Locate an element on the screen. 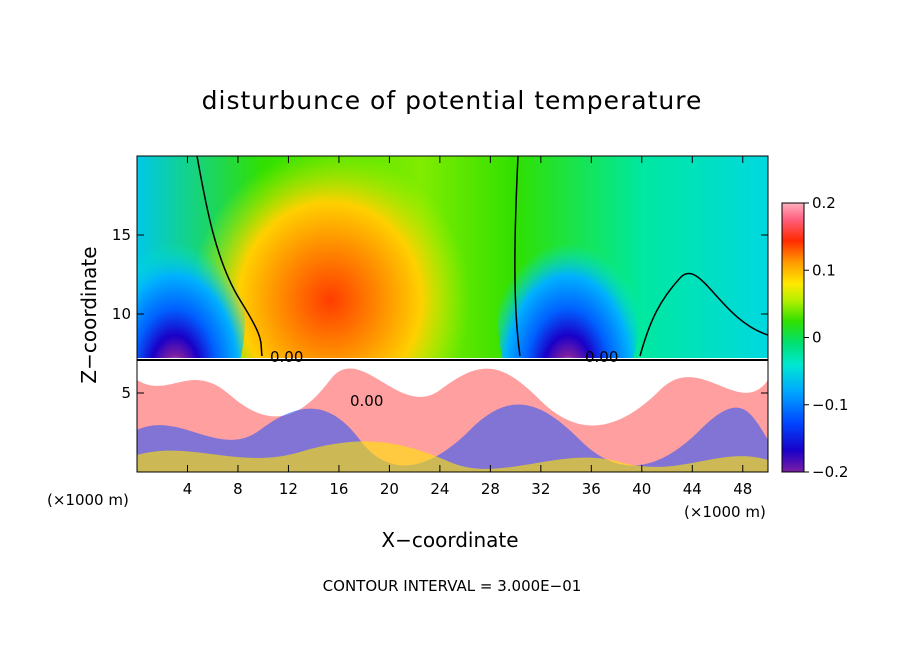  x-tick-label: 16 is located at coordinates (338, 489).